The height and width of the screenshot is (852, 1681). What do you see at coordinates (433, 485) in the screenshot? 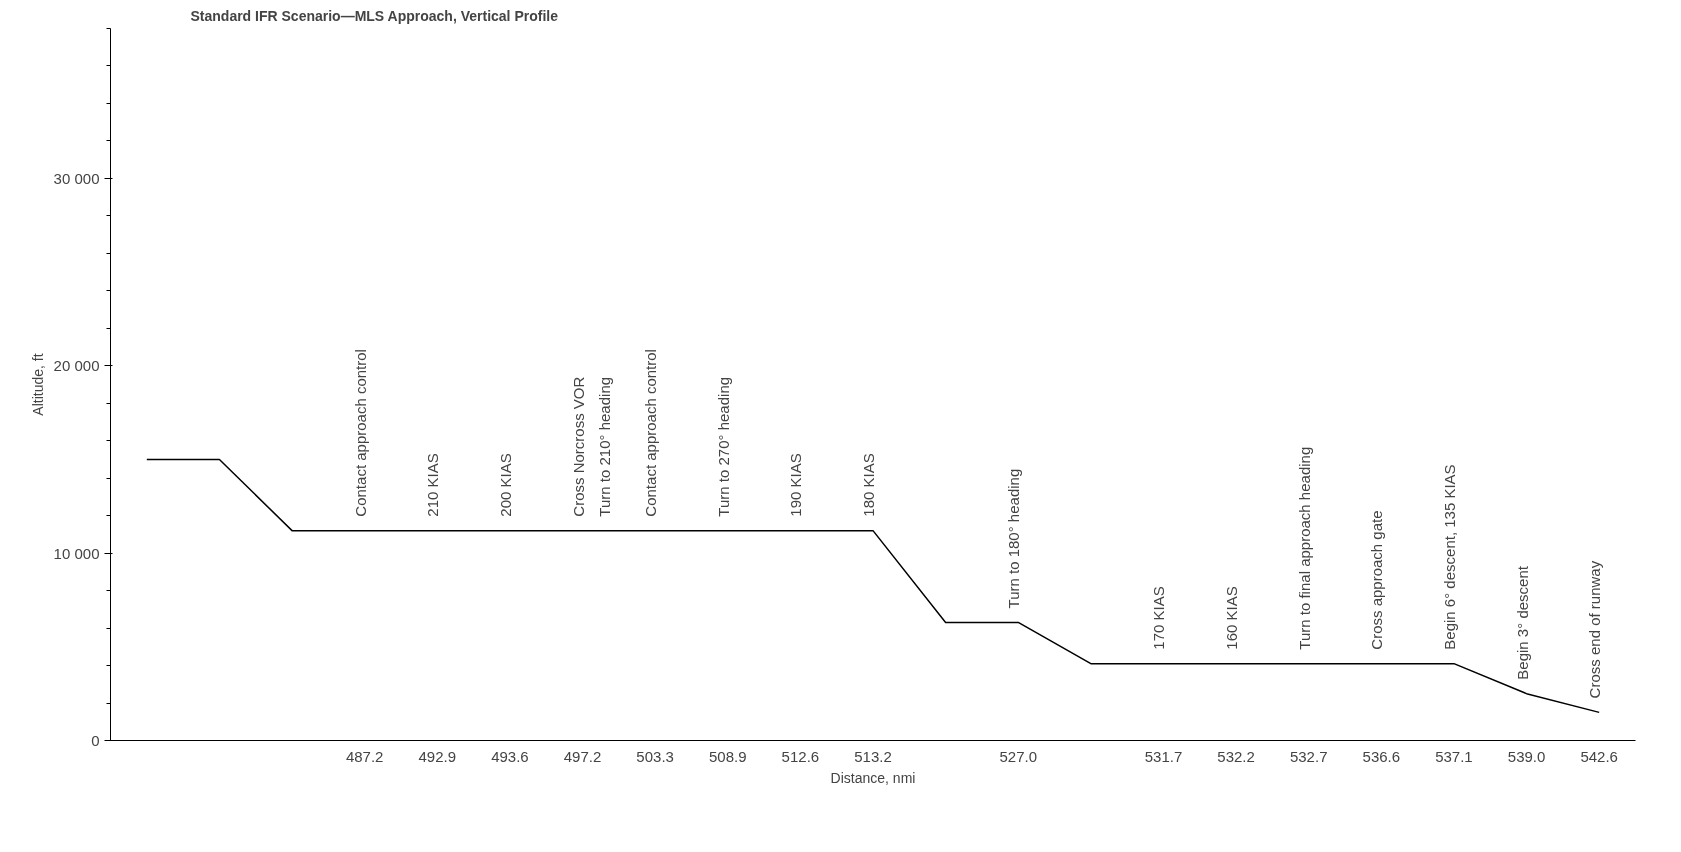
I see `annotation: 210 KIAS` at bounding box center [433, 485].